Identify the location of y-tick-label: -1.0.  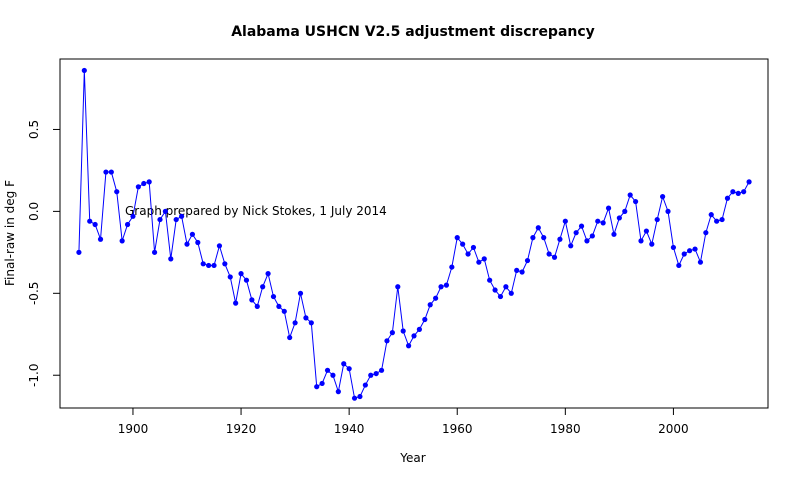
(34, 375).